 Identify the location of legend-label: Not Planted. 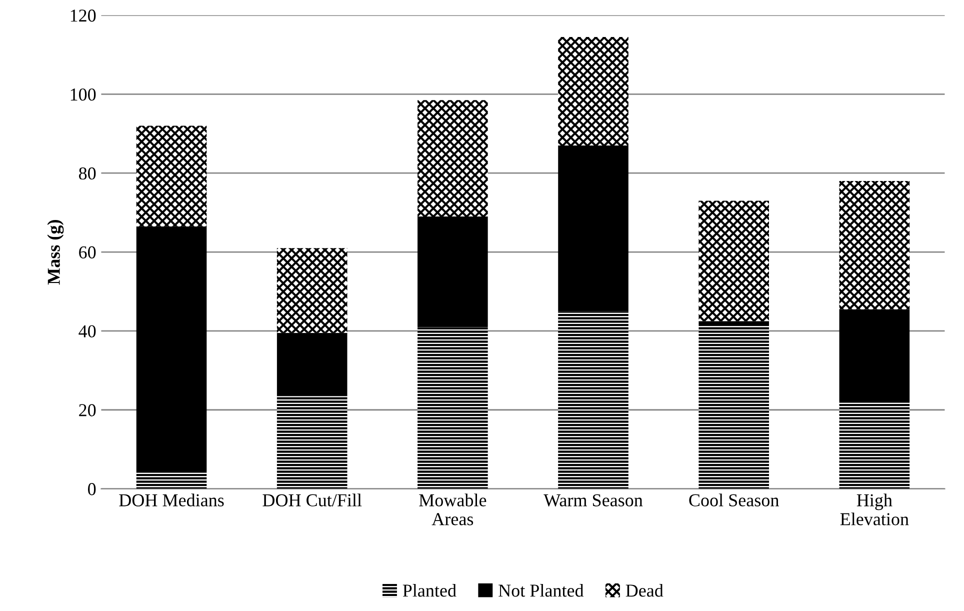
(541, 590).